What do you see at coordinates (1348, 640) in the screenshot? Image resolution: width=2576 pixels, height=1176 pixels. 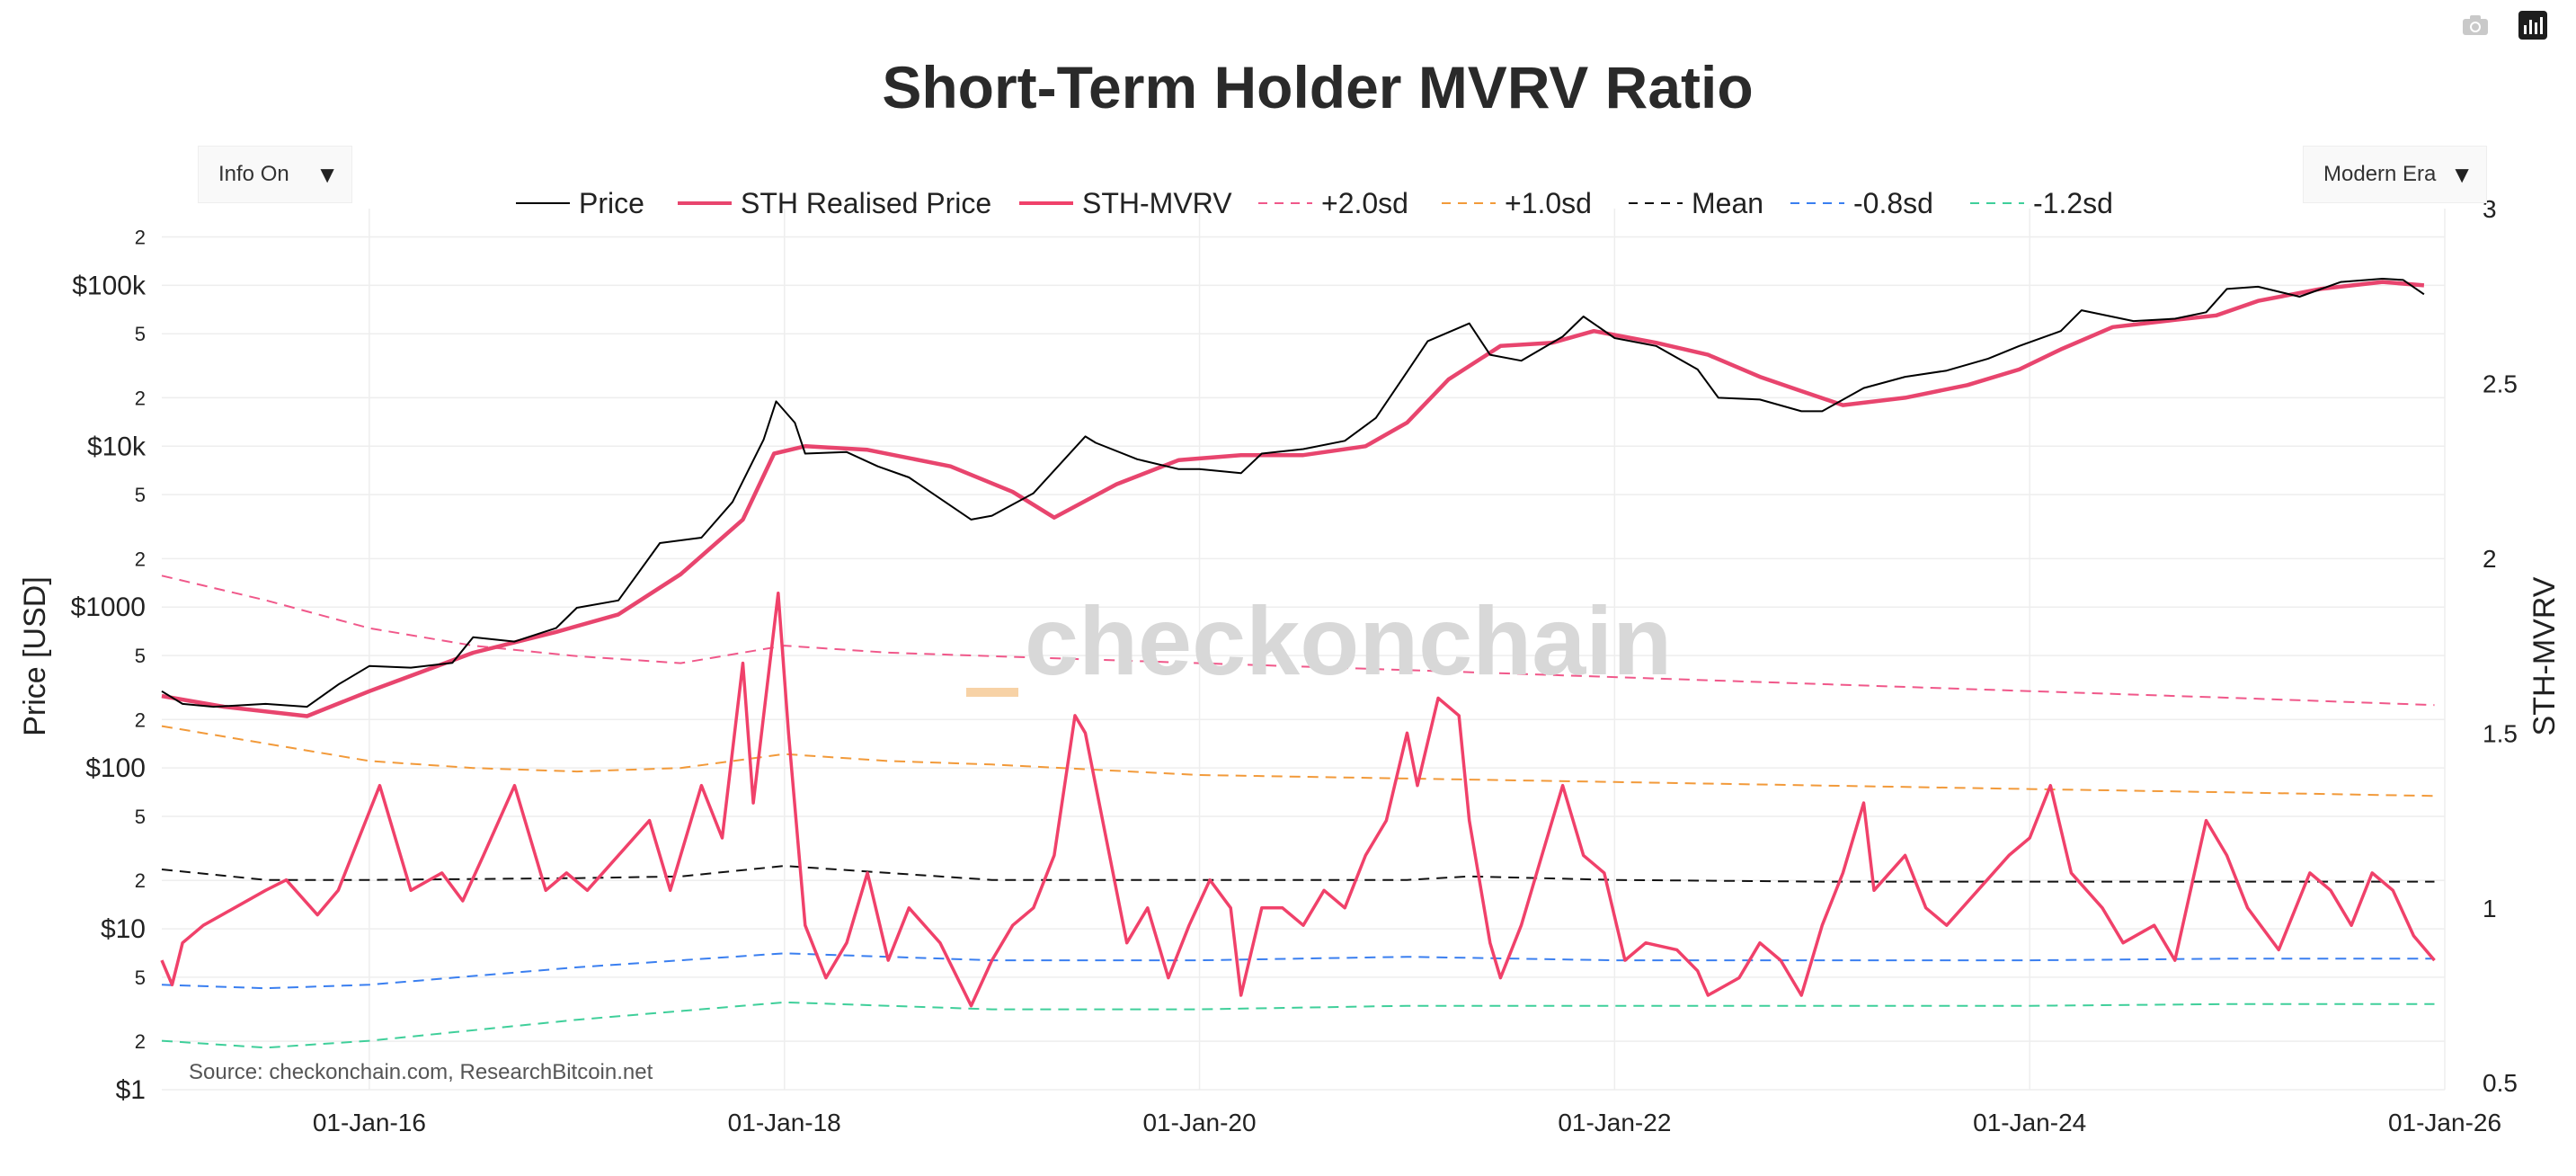 I see `watermark-text: checkonchain` at bounding box center [1348, 640].